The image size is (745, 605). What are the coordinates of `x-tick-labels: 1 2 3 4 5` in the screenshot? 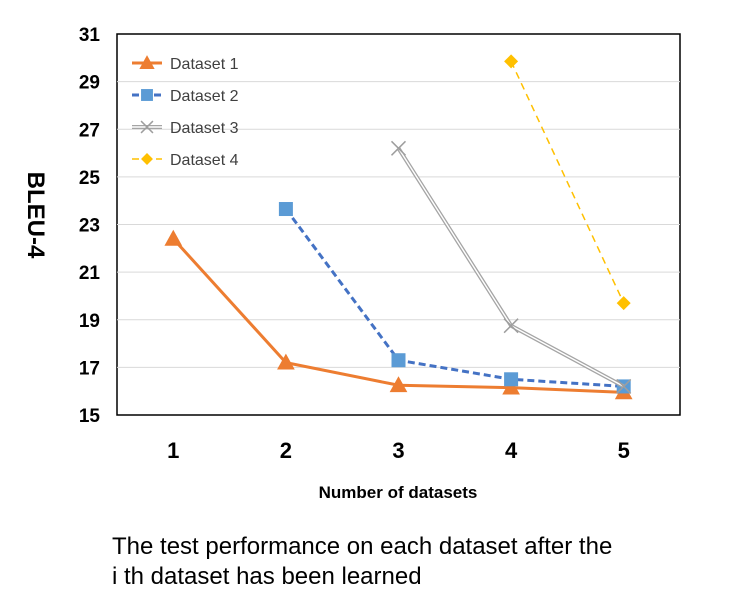 It's located at (398, 450).